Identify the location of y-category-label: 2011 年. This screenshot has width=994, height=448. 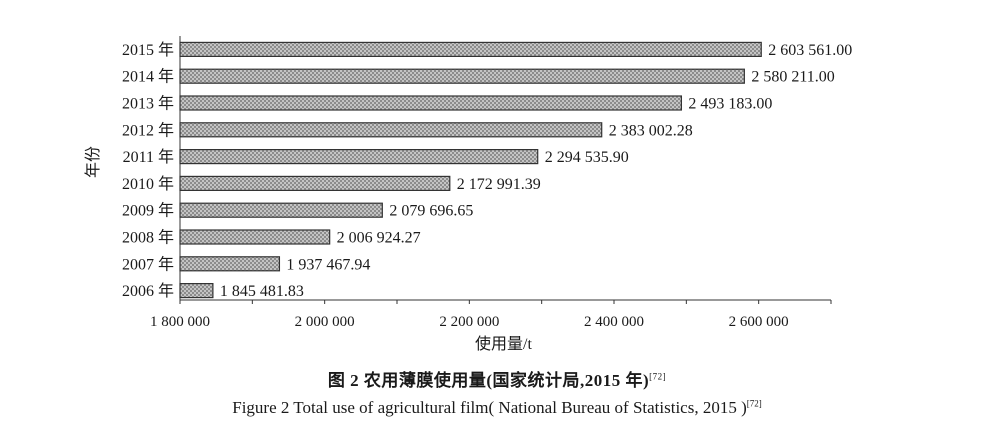
(148, 157).